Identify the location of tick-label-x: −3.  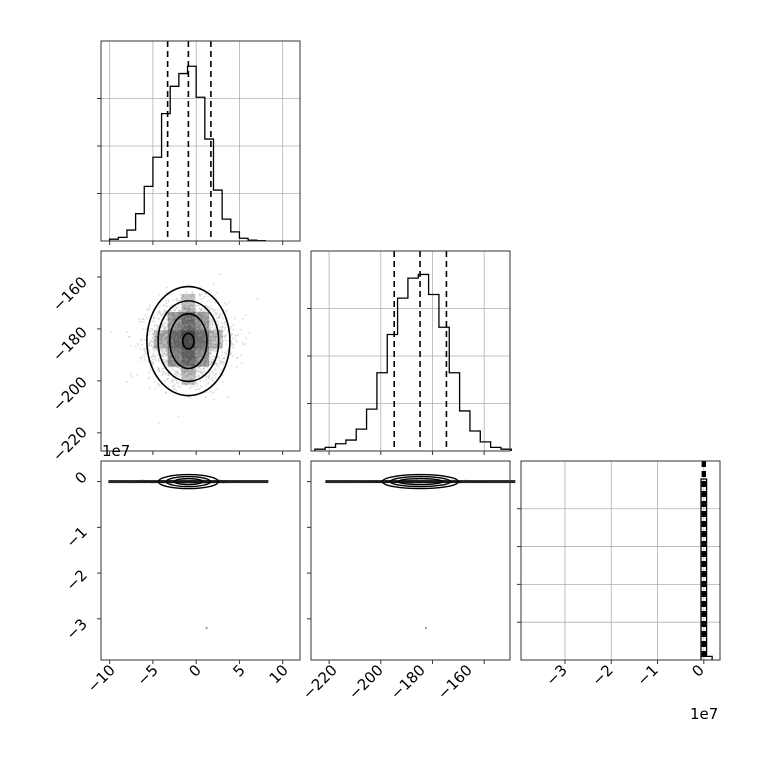
(556, 675).